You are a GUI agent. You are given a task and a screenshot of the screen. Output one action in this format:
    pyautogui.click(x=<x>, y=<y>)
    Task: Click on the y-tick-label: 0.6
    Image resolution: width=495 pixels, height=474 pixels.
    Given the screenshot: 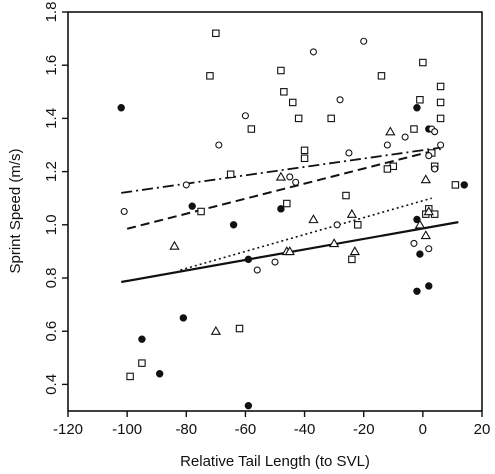 What is the action you would take?
    pyautogui.click(x=51, y=331)
    